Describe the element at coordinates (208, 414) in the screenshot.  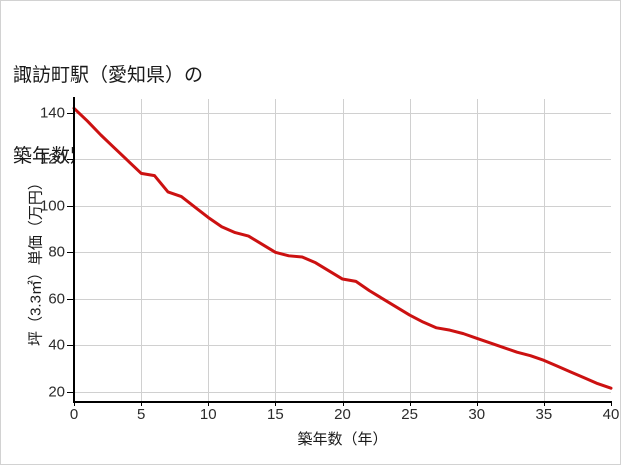
I see `x-tick-label-10: 10` at that location.